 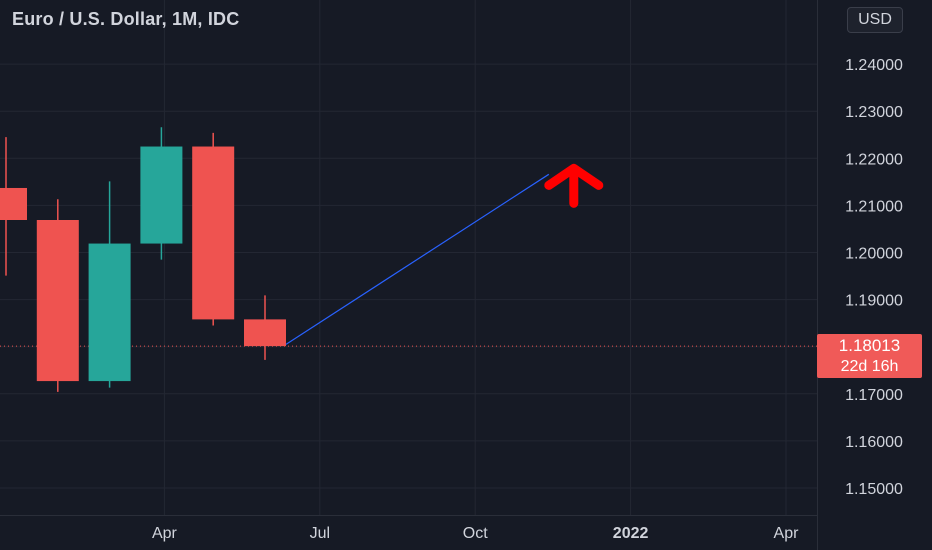 I want to click on y-tick-label: 1.24000, so click(x=874, y=65).